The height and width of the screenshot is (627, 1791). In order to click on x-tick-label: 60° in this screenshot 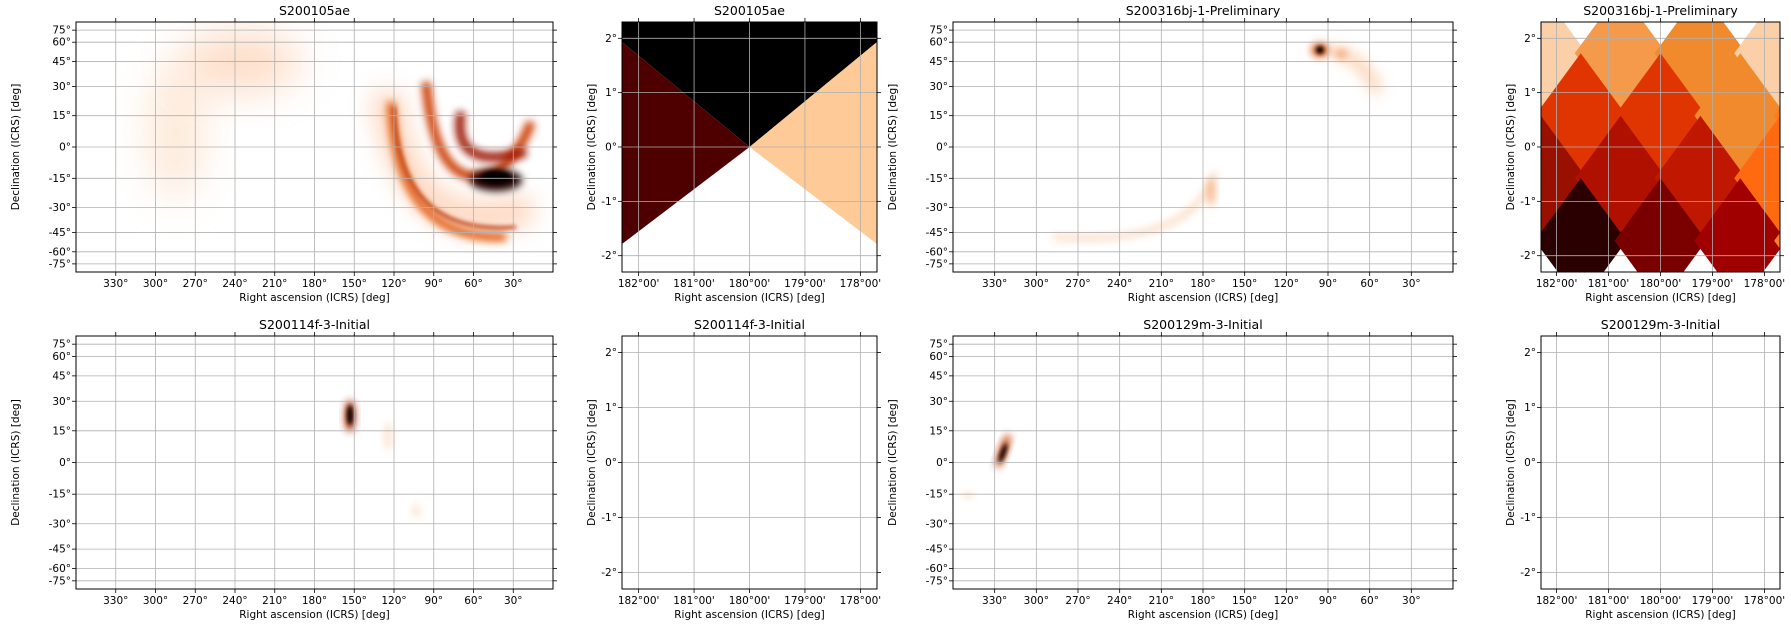, I will do `click(473, 601)`.